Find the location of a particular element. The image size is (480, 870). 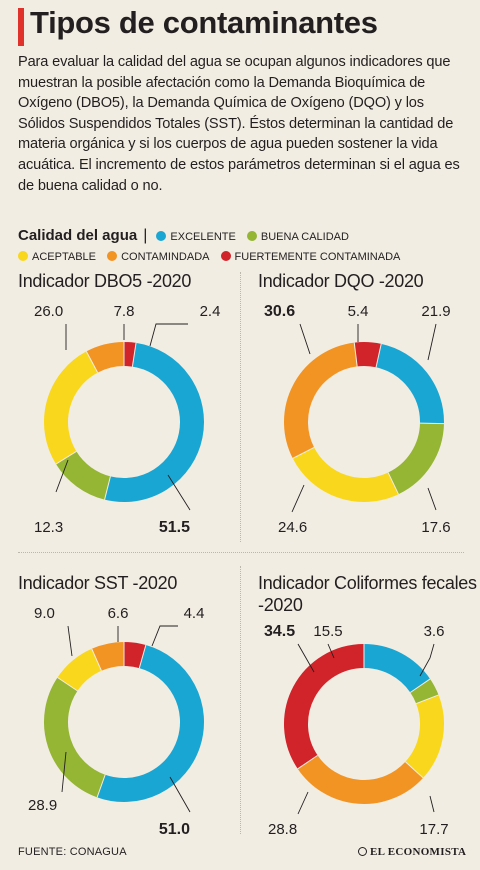

data-label-excelente: 51.0 is located at coordinates (174, 829).